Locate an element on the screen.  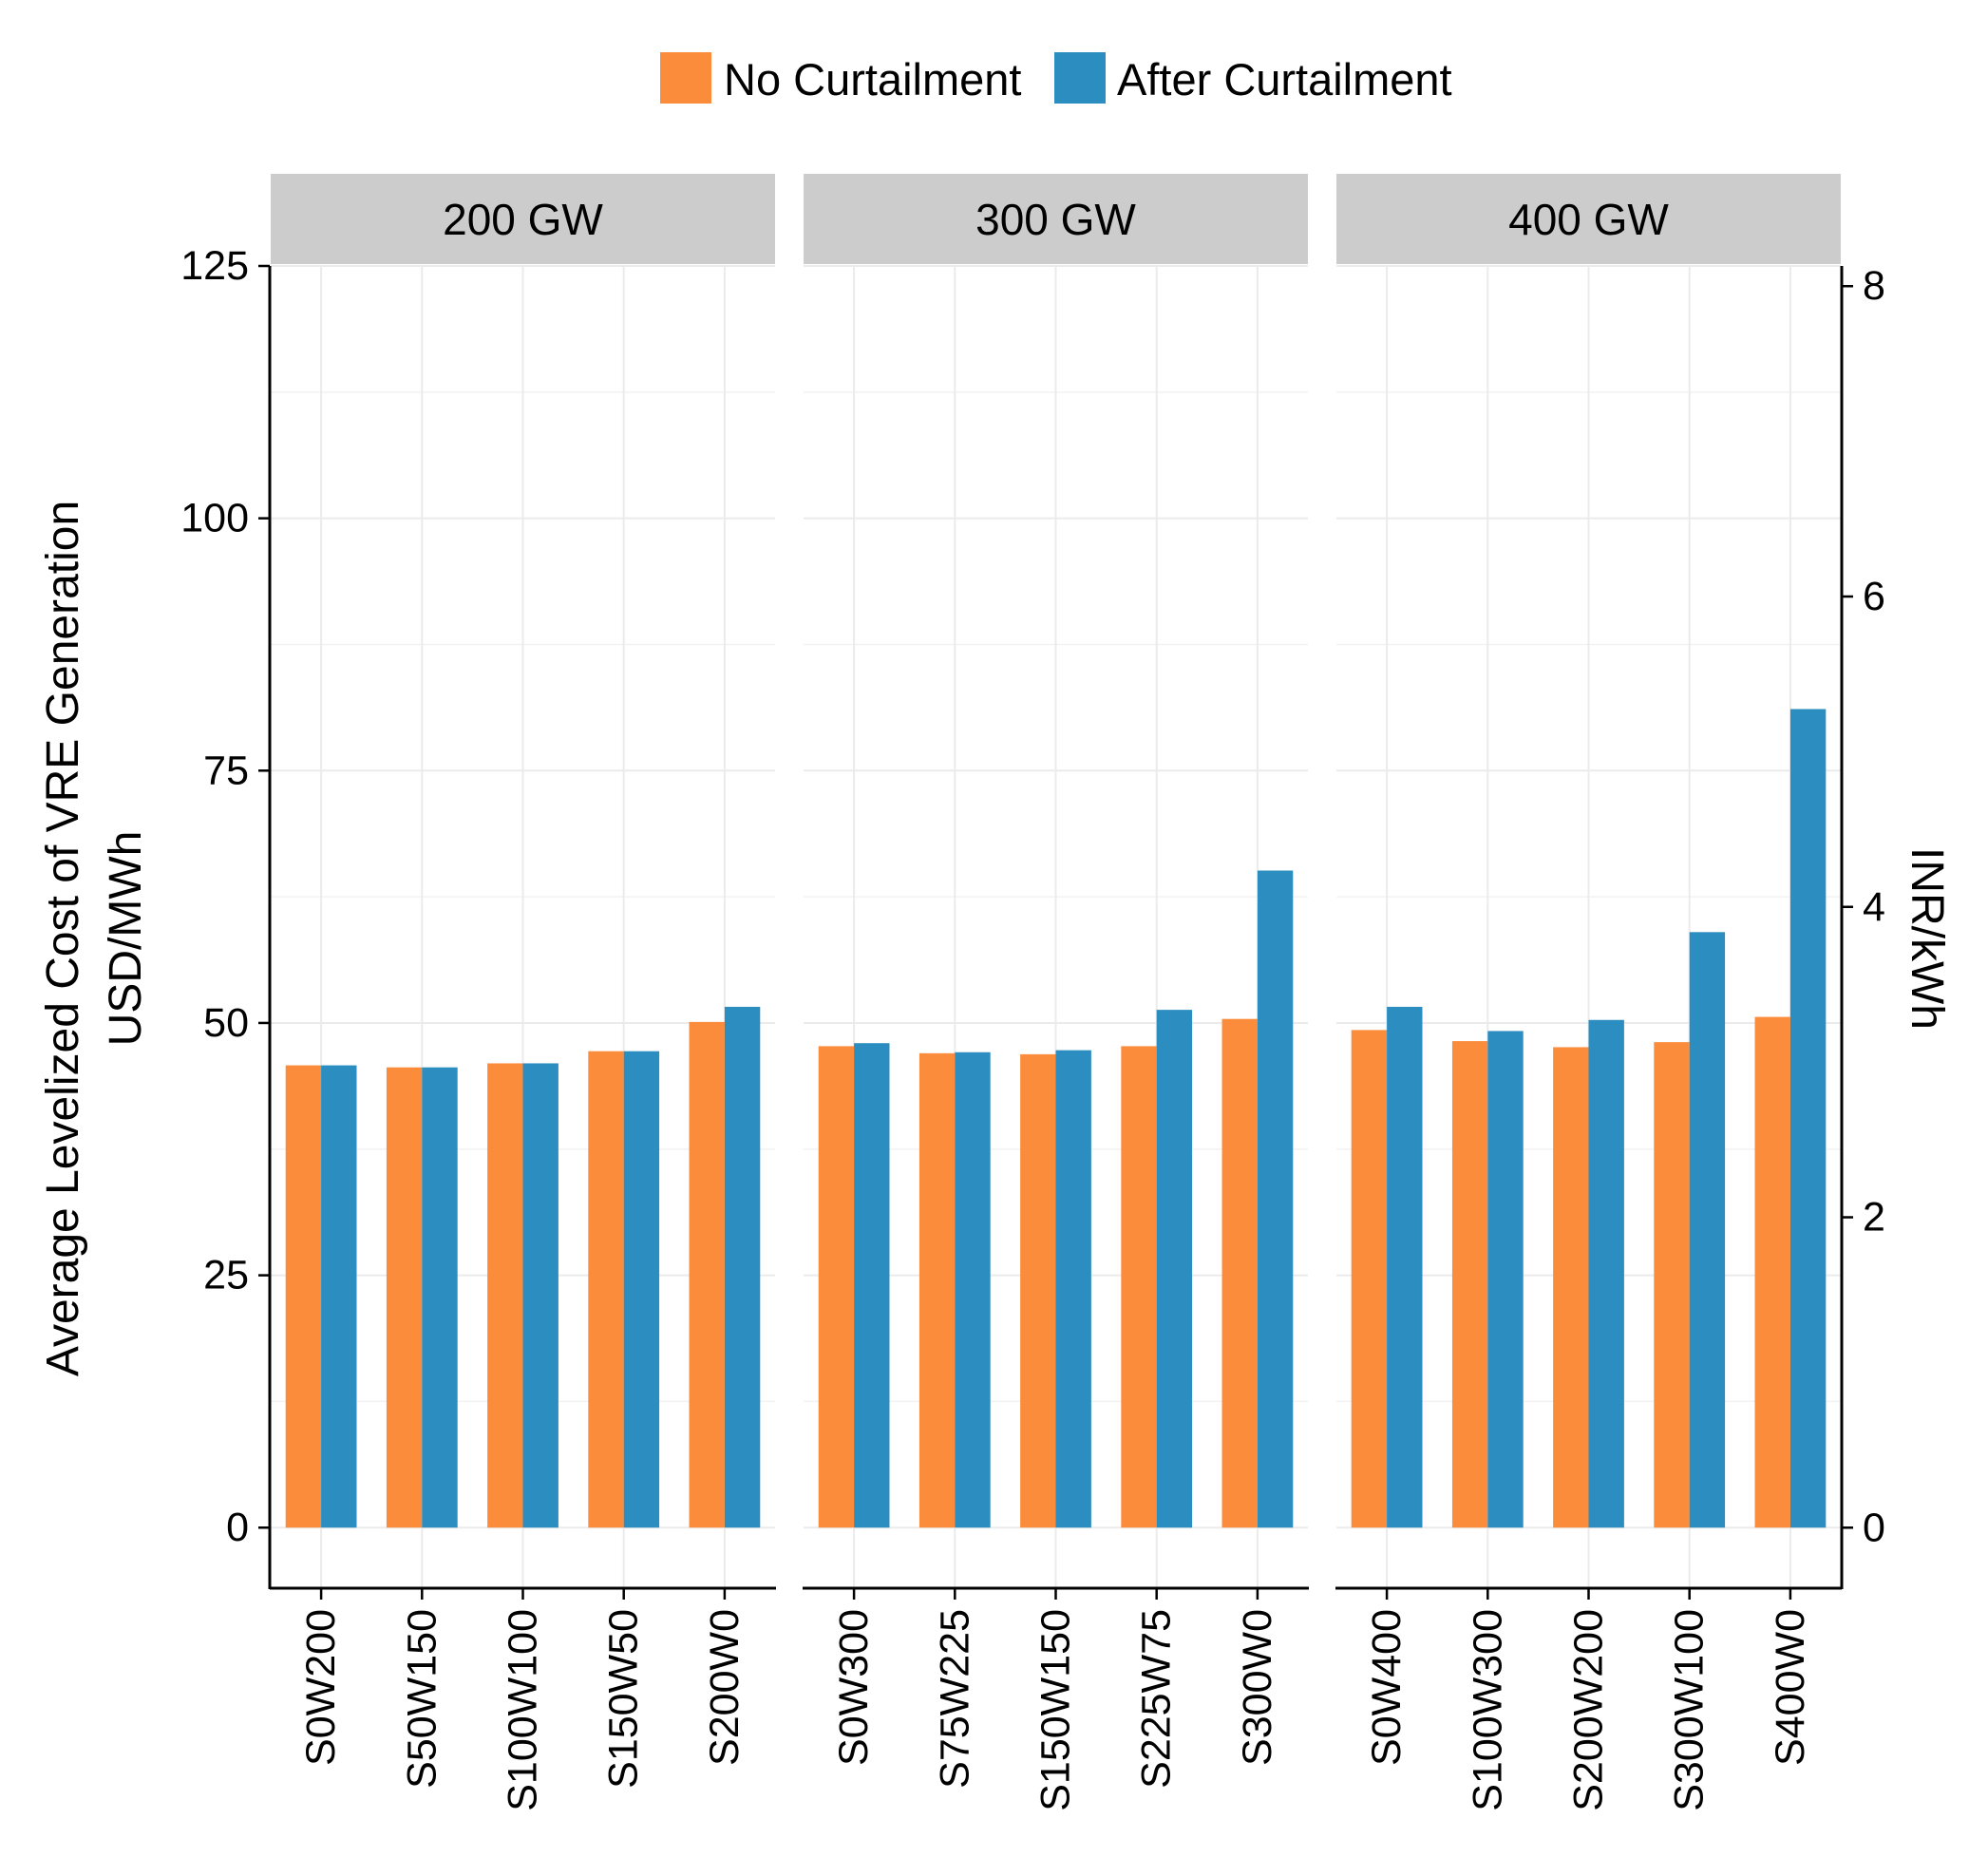
x-tick-label: S300W0 is located at coordinates (1258, 1687).